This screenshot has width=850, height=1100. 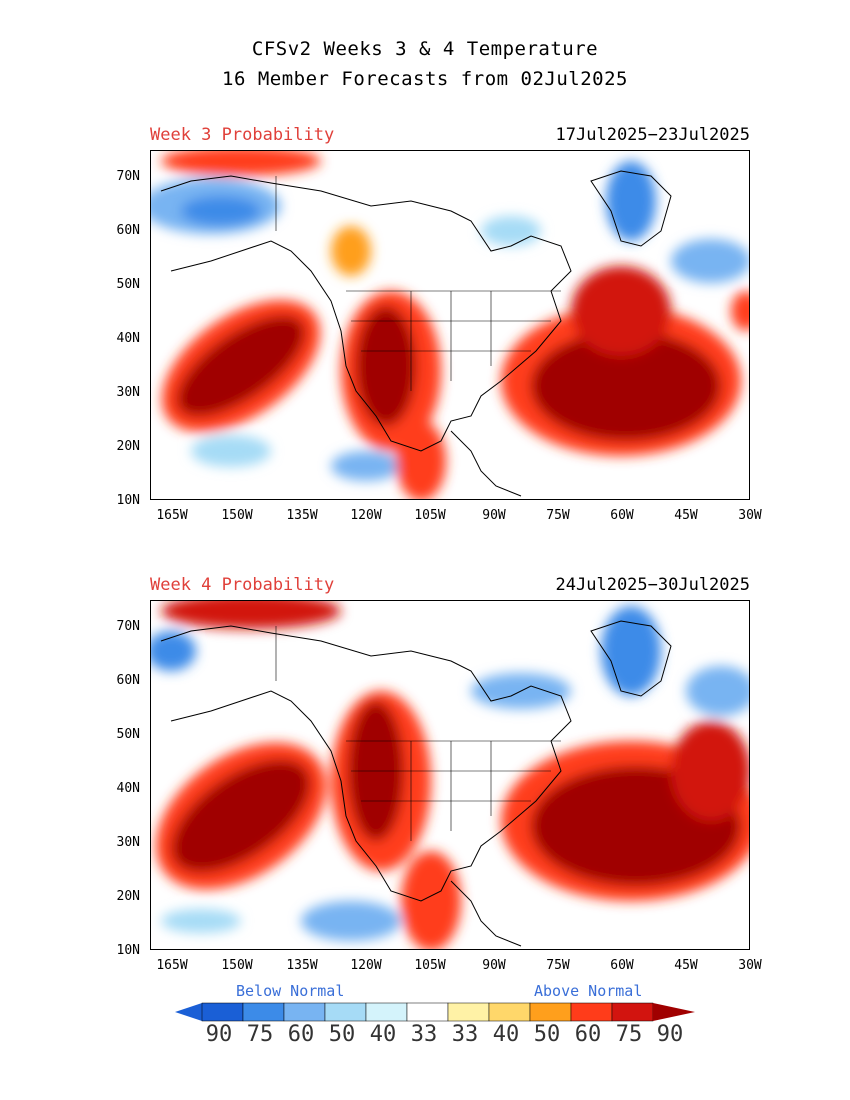 What do you see at coordinates (588, 991) in the screenshot?
I see `legend-above-label: Above Normal` at bounding box center [588, 991].